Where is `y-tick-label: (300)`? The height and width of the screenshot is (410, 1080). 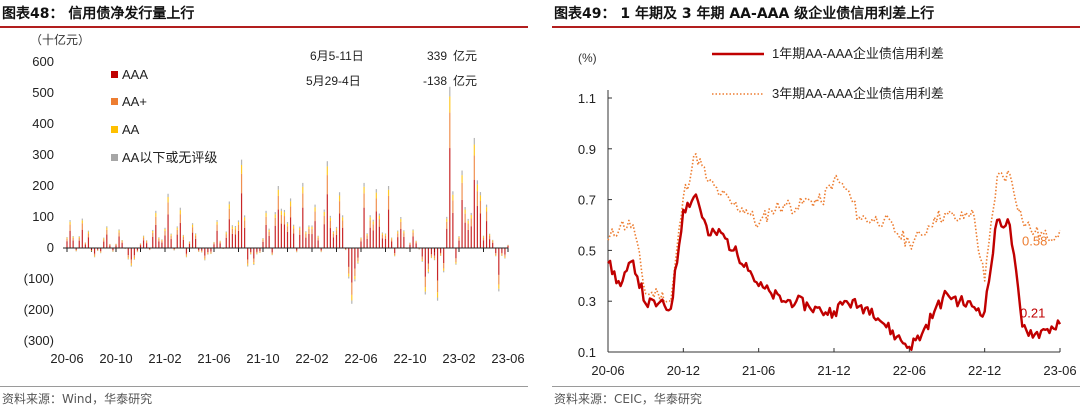 y-tick-label: (300) is located at coordinates (39, 340).